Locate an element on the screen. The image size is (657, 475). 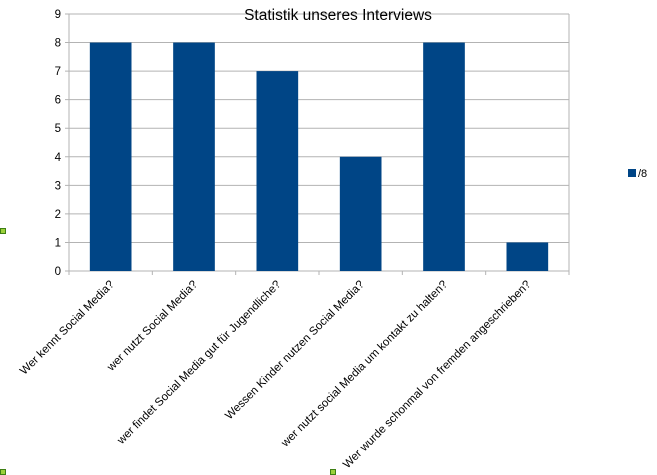
y-tick-label: 9 is located at coordinates (58, 15).